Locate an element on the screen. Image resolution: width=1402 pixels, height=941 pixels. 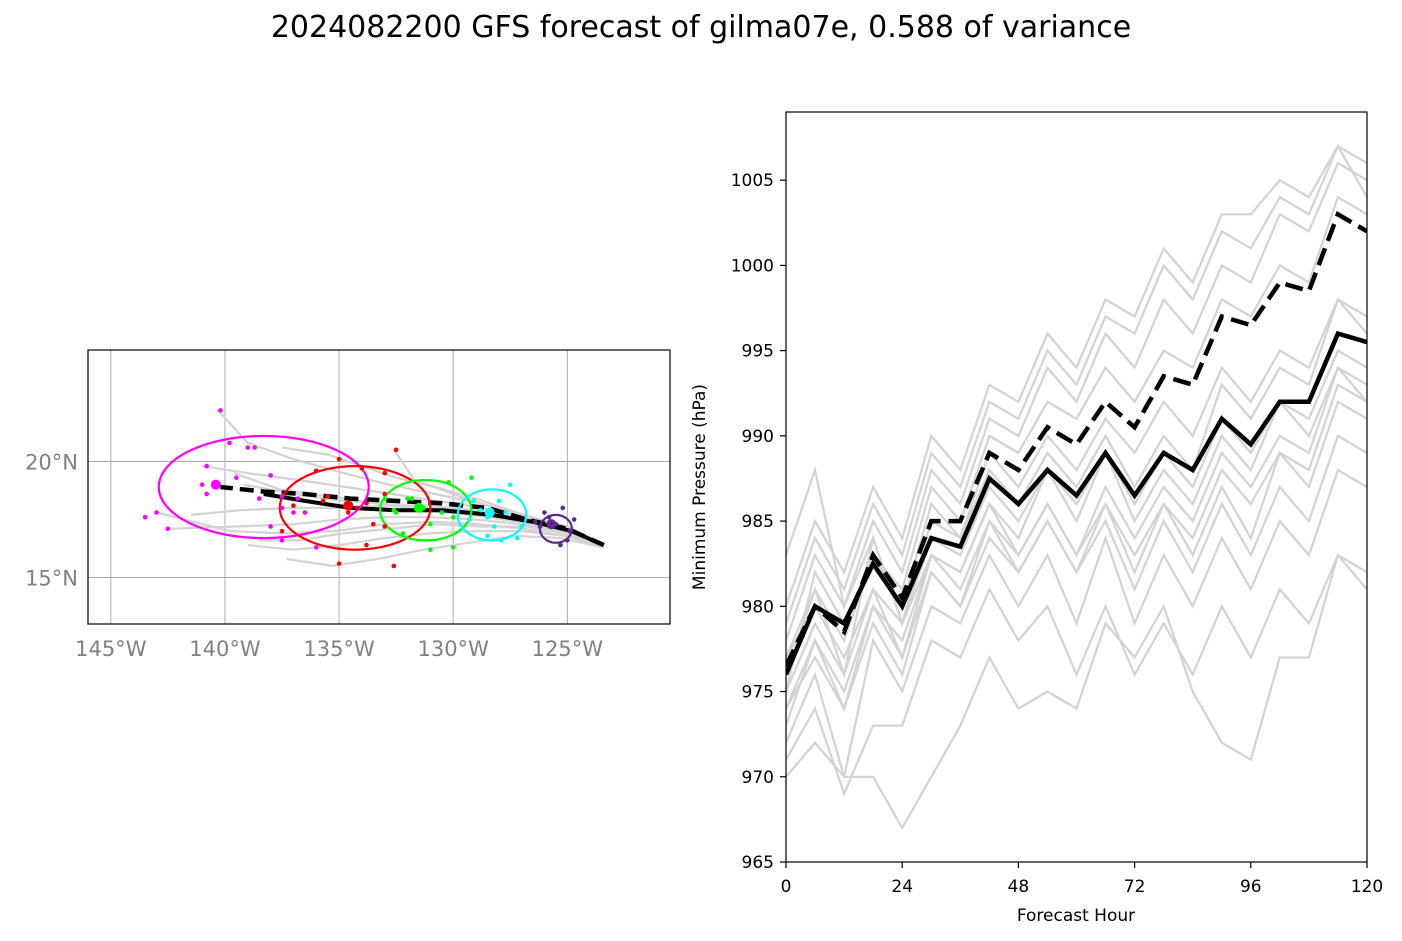
map-x-tick-label: 140°W is located at coordinates (225, 649).